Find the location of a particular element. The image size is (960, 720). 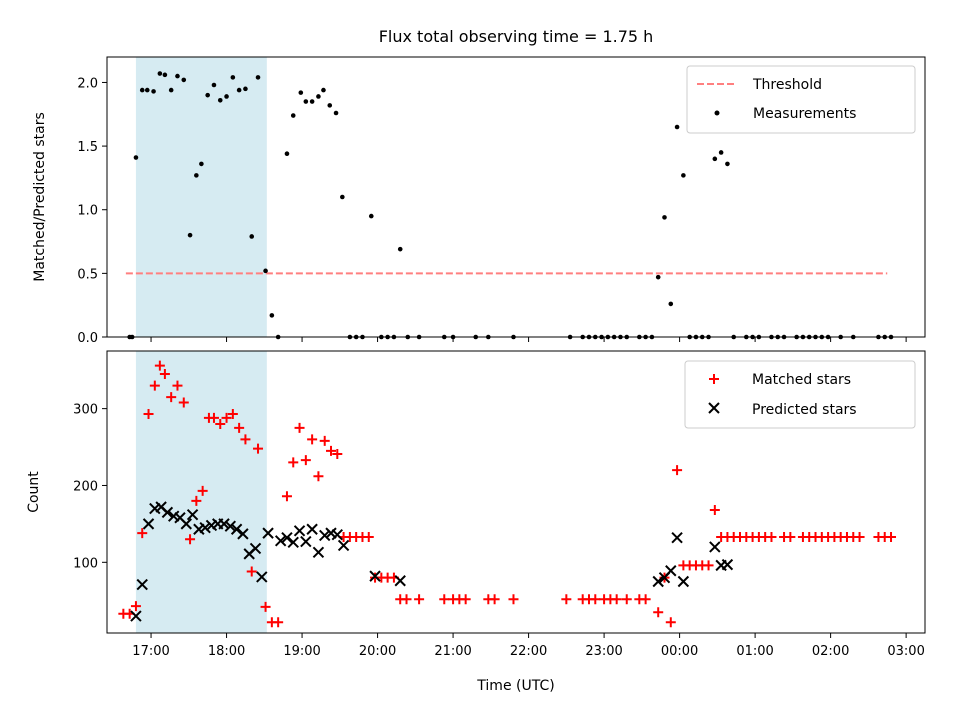

x-tick-label: 22:00 is located at coordinates (528, 651).